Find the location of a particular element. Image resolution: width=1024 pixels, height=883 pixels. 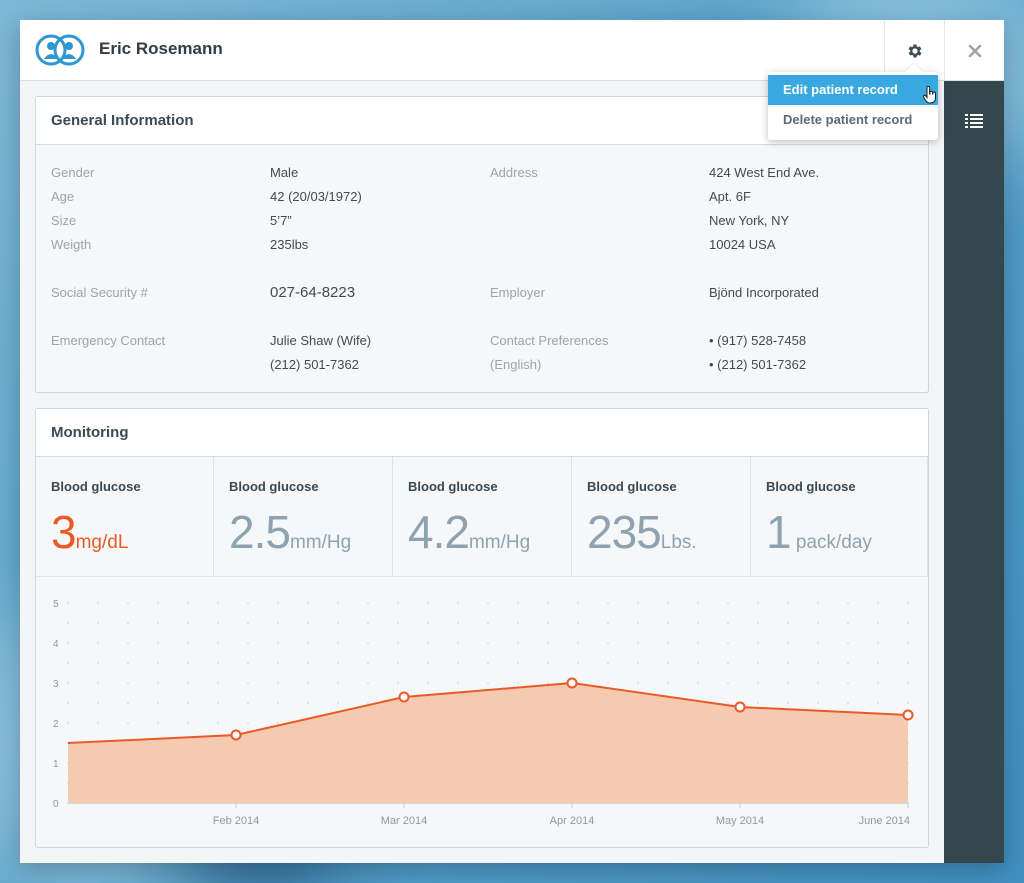

metric-card: Blood glucose 1 pack/day is located at coordinates (839, 516).